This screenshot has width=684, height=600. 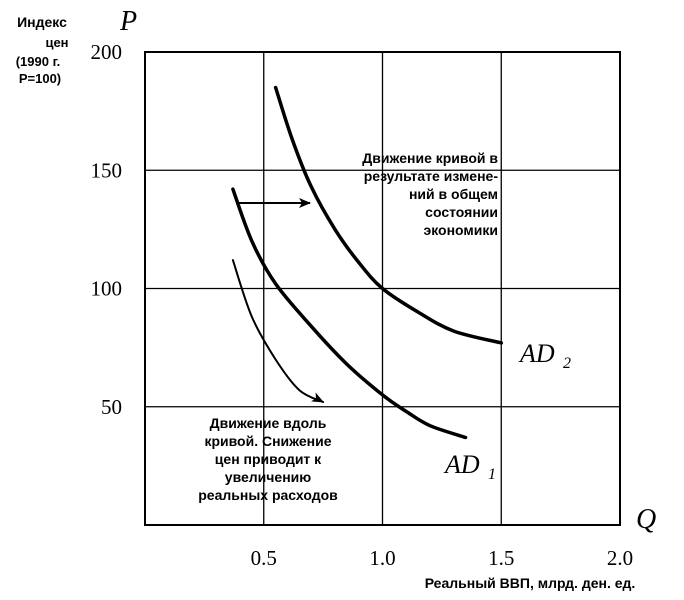 What do you see at coordinates (268, 423) in the screenshot?
I see `along-annotation-line-1: Движение вдоль` at bounding box center [268, 423].